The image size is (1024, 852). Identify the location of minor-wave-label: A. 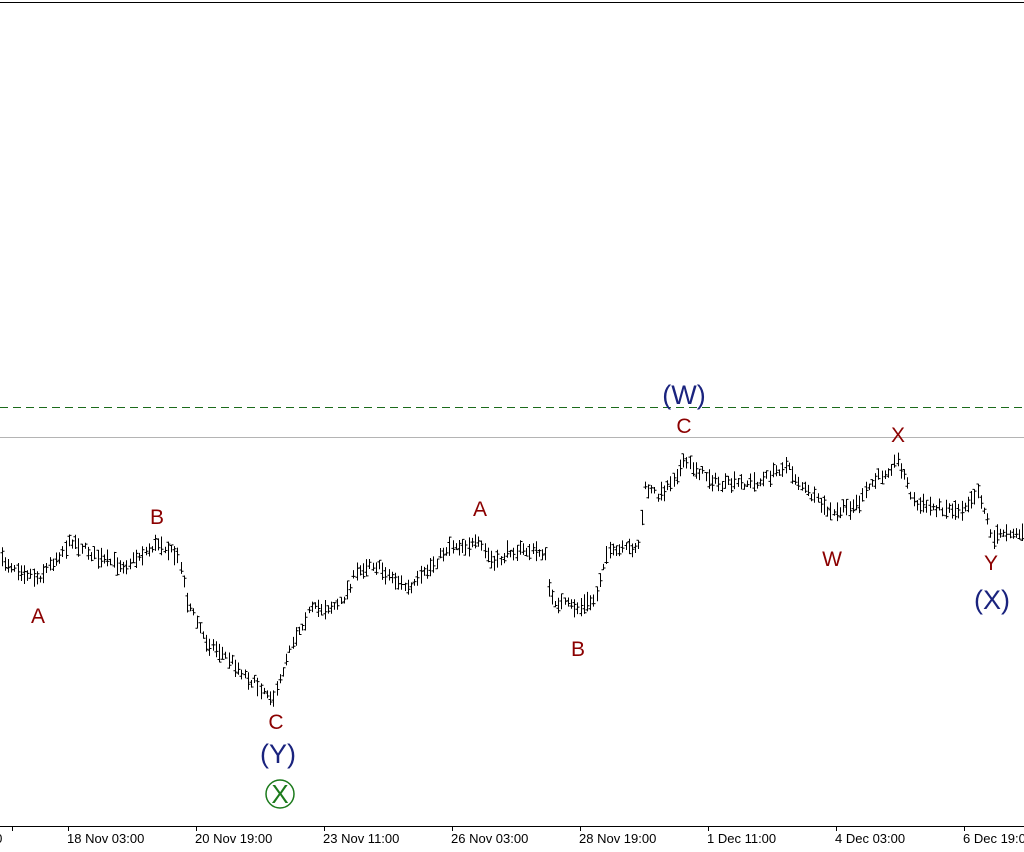
(38, 616).